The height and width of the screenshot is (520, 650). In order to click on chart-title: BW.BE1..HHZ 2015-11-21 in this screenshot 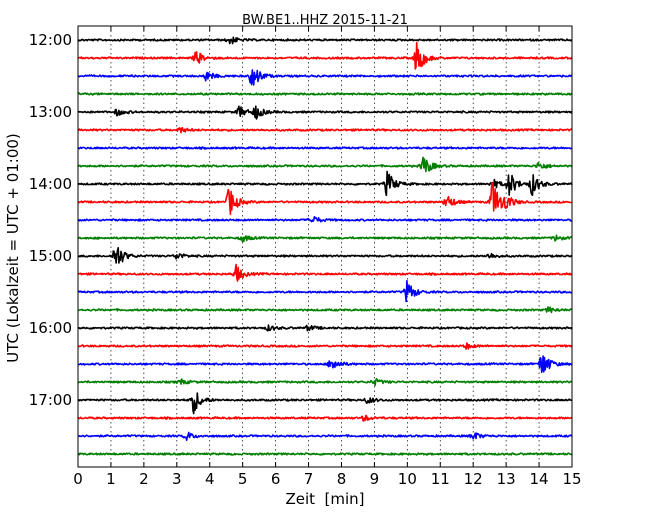, I will do `click(325, 20)`.